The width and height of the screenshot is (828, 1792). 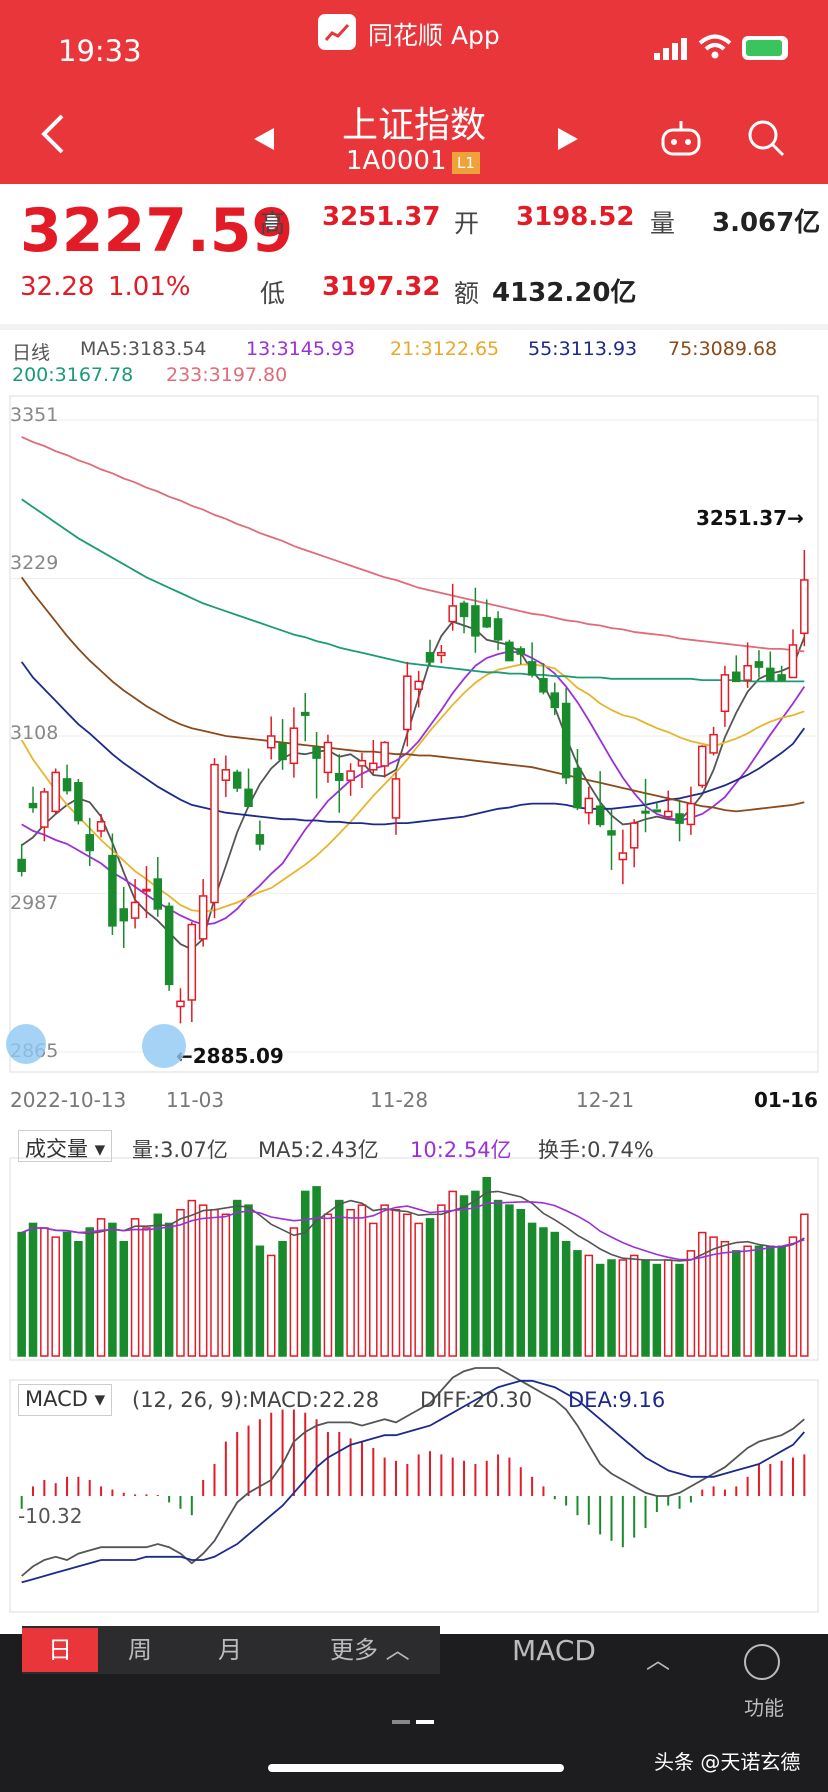 What do you see at coordinates (34, 415) in the screenshot?
I see `y-tick-label: 3351` at bounding box center [34, 415].